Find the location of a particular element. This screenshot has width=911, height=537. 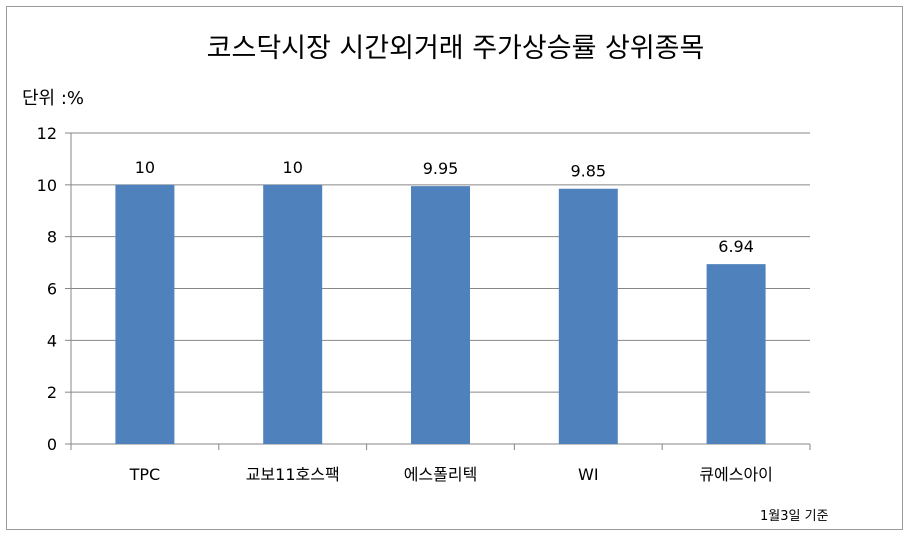

y-tick-label: 2 is located at coordinates (52, 392).